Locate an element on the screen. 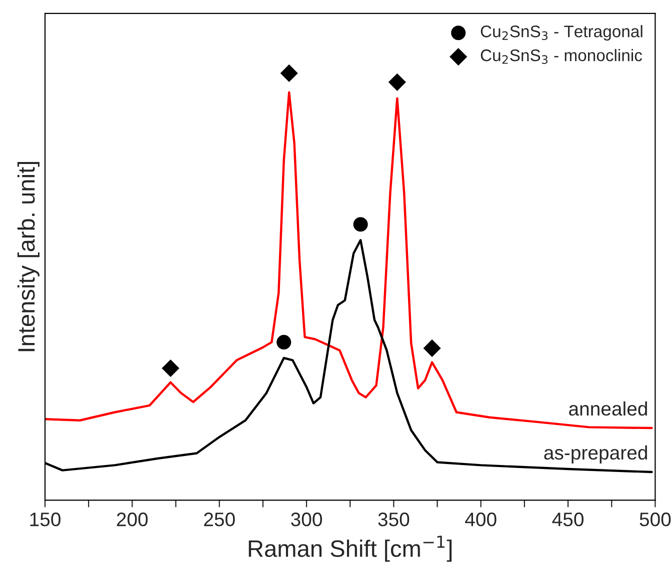 The width and height of the screenshot is (672, 583). series-label: as-prepared is located at coordinates (595, 454).